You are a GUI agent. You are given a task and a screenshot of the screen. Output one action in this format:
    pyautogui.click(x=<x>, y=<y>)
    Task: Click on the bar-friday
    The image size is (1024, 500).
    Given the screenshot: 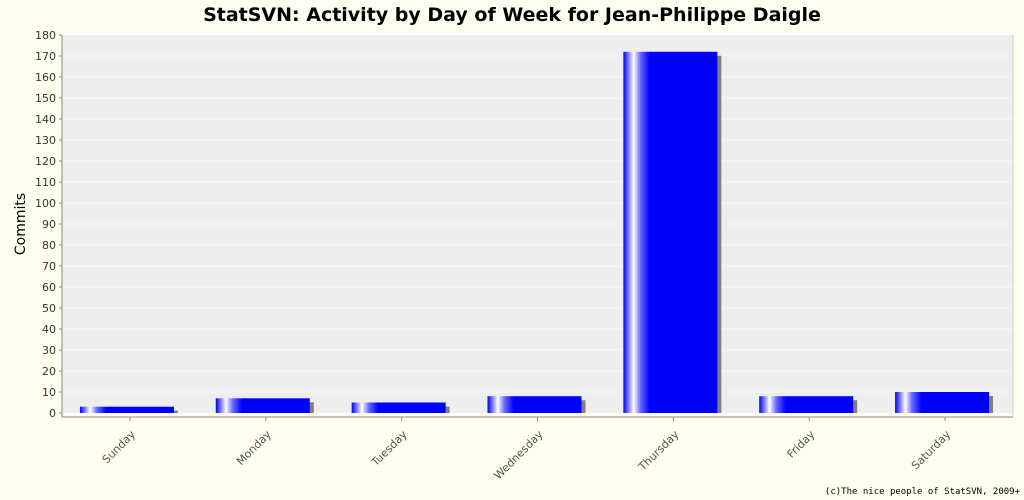 What is the action you would take?
    pyautogui.click(x=806, y=404)
    